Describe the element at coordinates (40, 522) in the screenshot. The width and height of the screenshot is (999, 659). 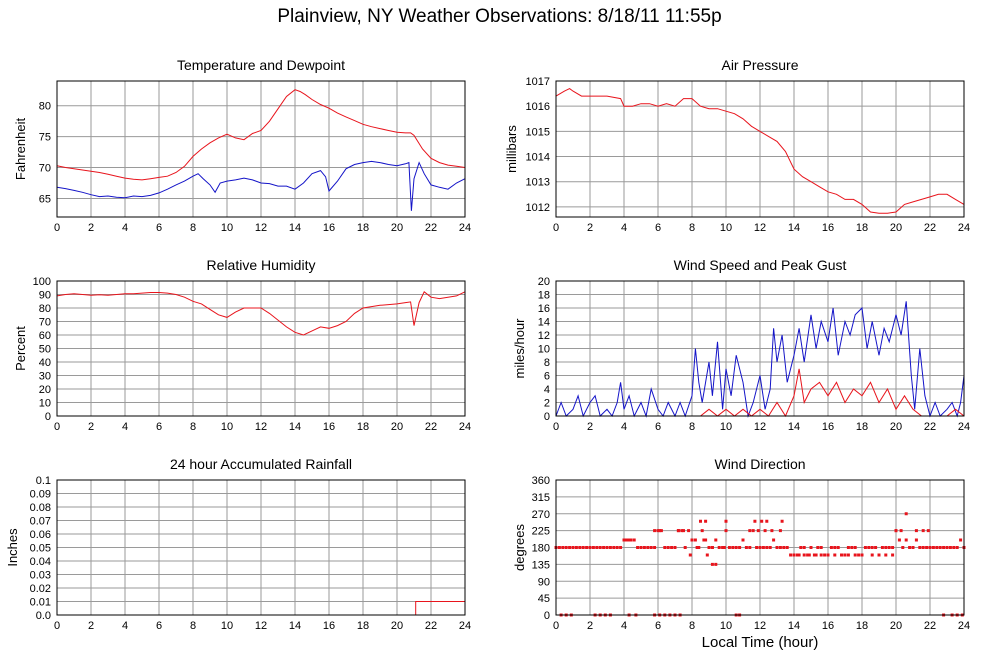
I see `y-tick-label: 0.07` at that location.